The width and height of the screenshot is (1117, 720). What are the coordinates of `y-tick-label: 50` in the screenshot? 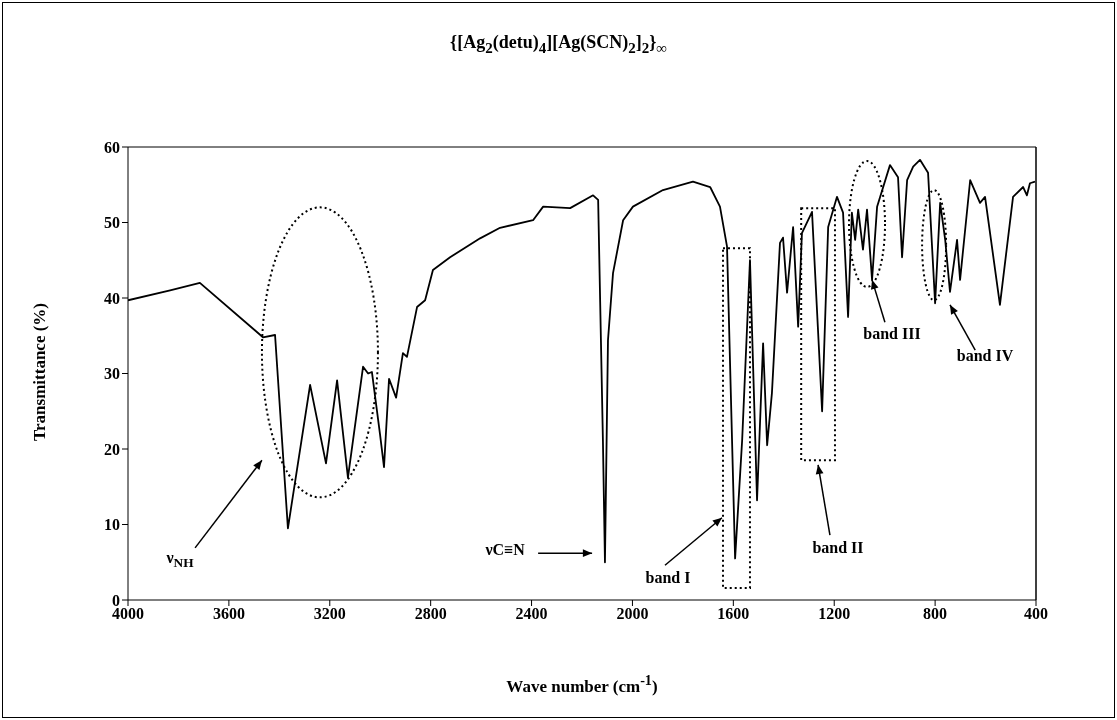 It's located at (112, 223).